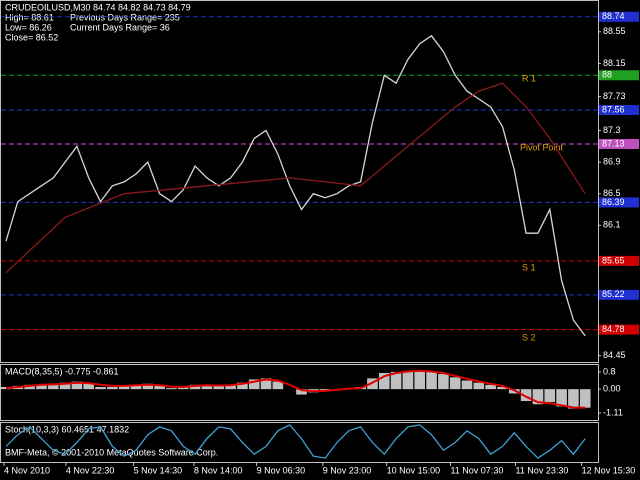 Image resolution: width=640 pixels, height=480 pixels. Describe the element at coordinates (125, 17) in the screenshot. I see `prev-range: Previous Days Range= 235` at that location.